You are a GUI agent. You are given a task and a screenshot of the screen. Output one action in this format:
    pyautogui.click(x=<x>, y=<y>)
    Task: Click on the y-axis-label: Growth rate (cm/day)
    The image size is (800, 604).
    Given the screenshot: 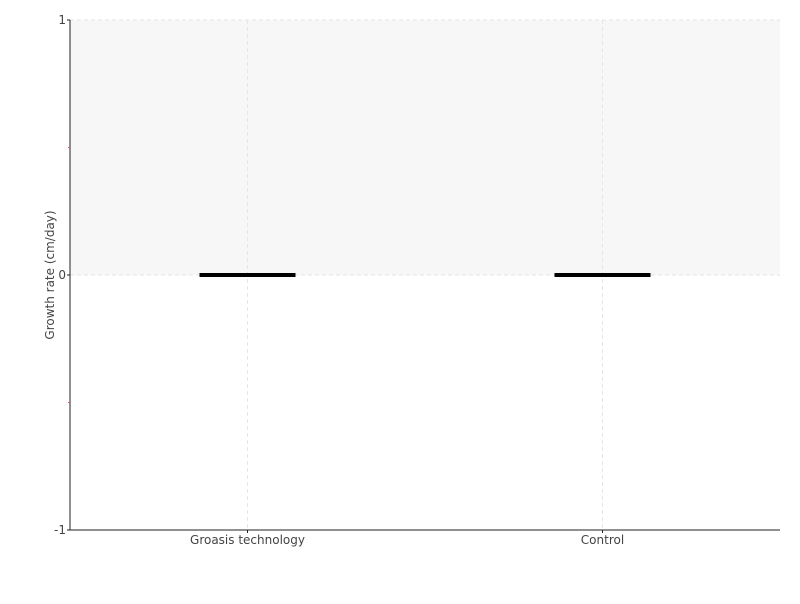 What is the action you would take?
    pyautogui.click(x=50, y=274)
    